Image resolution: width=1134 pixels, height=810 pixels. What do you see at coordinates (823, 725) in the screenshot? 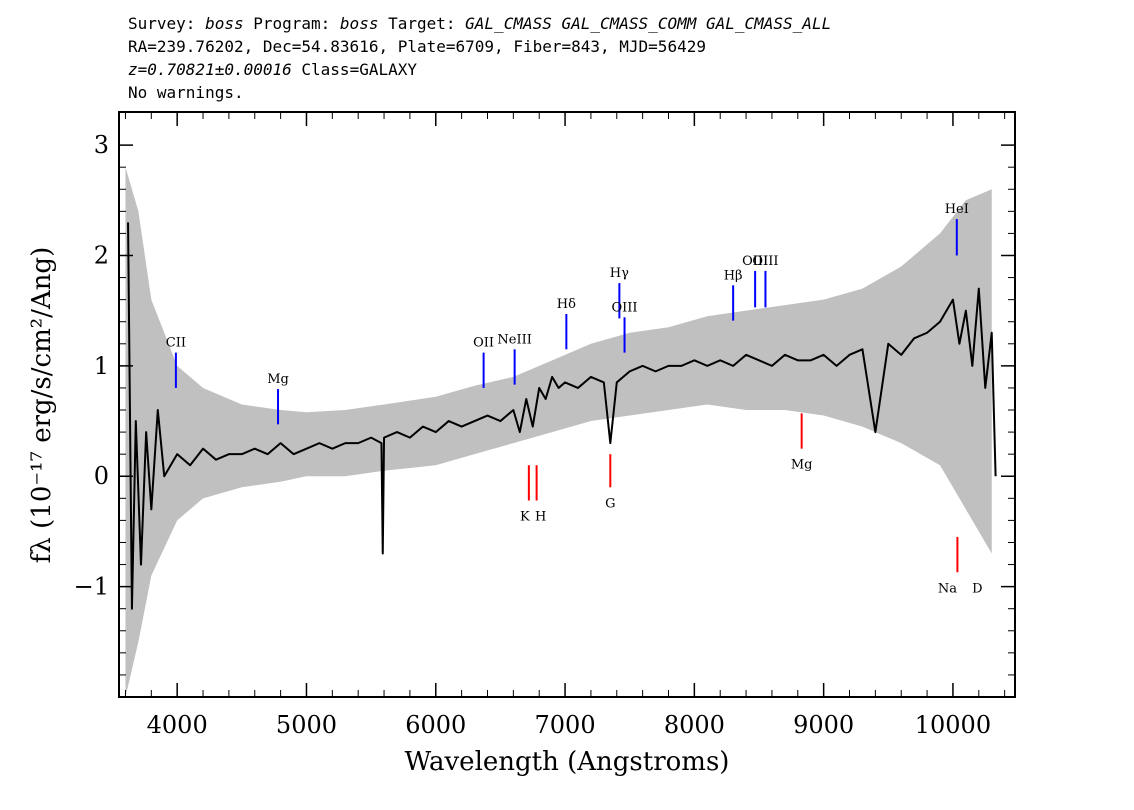
I see `x-tick-label: 9000` at bounding box center [823, 725].